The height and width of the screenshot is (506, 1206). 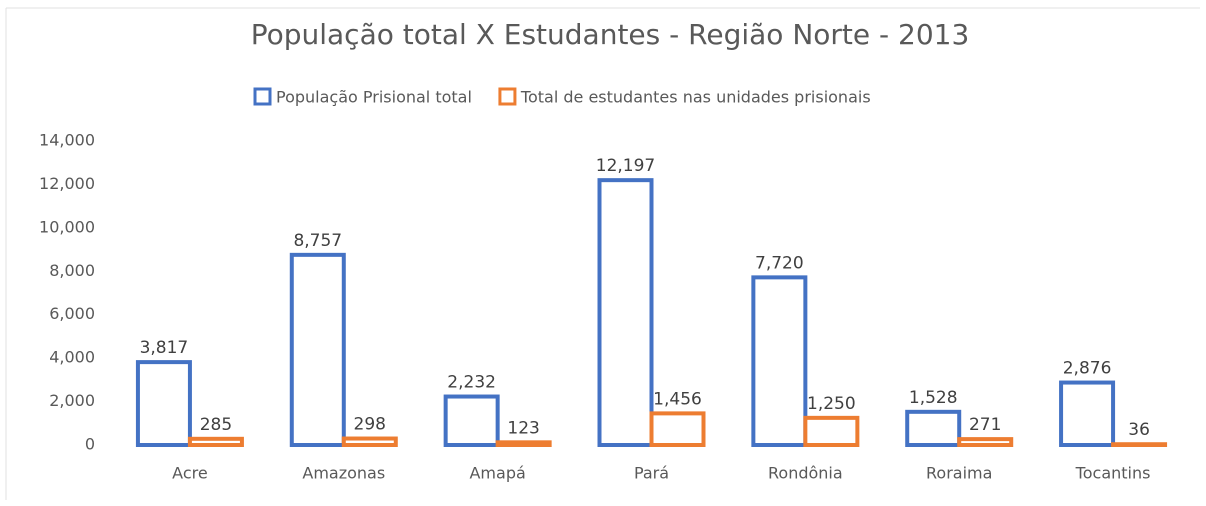 What do you see at coordinates (72, 270) in the screenshot?
I see `y-tick-label: 8,000` at bounding box center [72, 270].